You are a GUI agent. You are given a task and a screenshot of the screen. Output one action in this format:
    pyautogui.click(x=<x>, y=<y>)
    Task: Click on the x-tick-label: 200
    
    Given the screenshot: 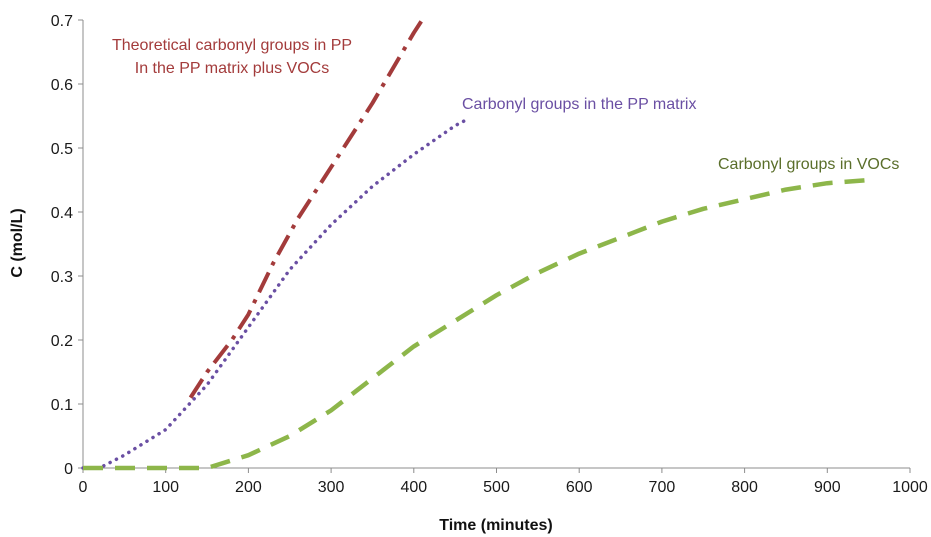 What is the action you would take?
    pyautogui.click(x=248, y=487)
    